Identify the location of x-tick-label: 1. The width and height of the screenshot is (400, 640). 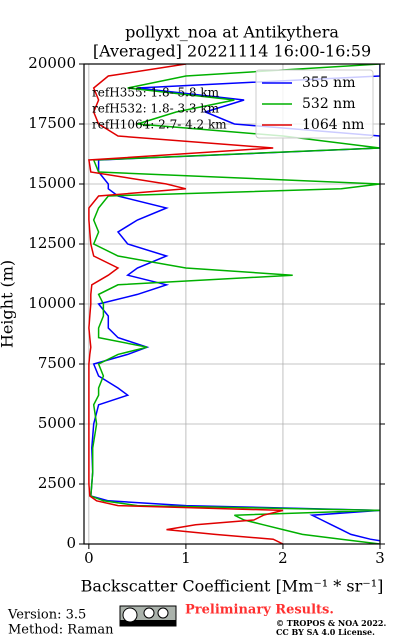
(186, 558).